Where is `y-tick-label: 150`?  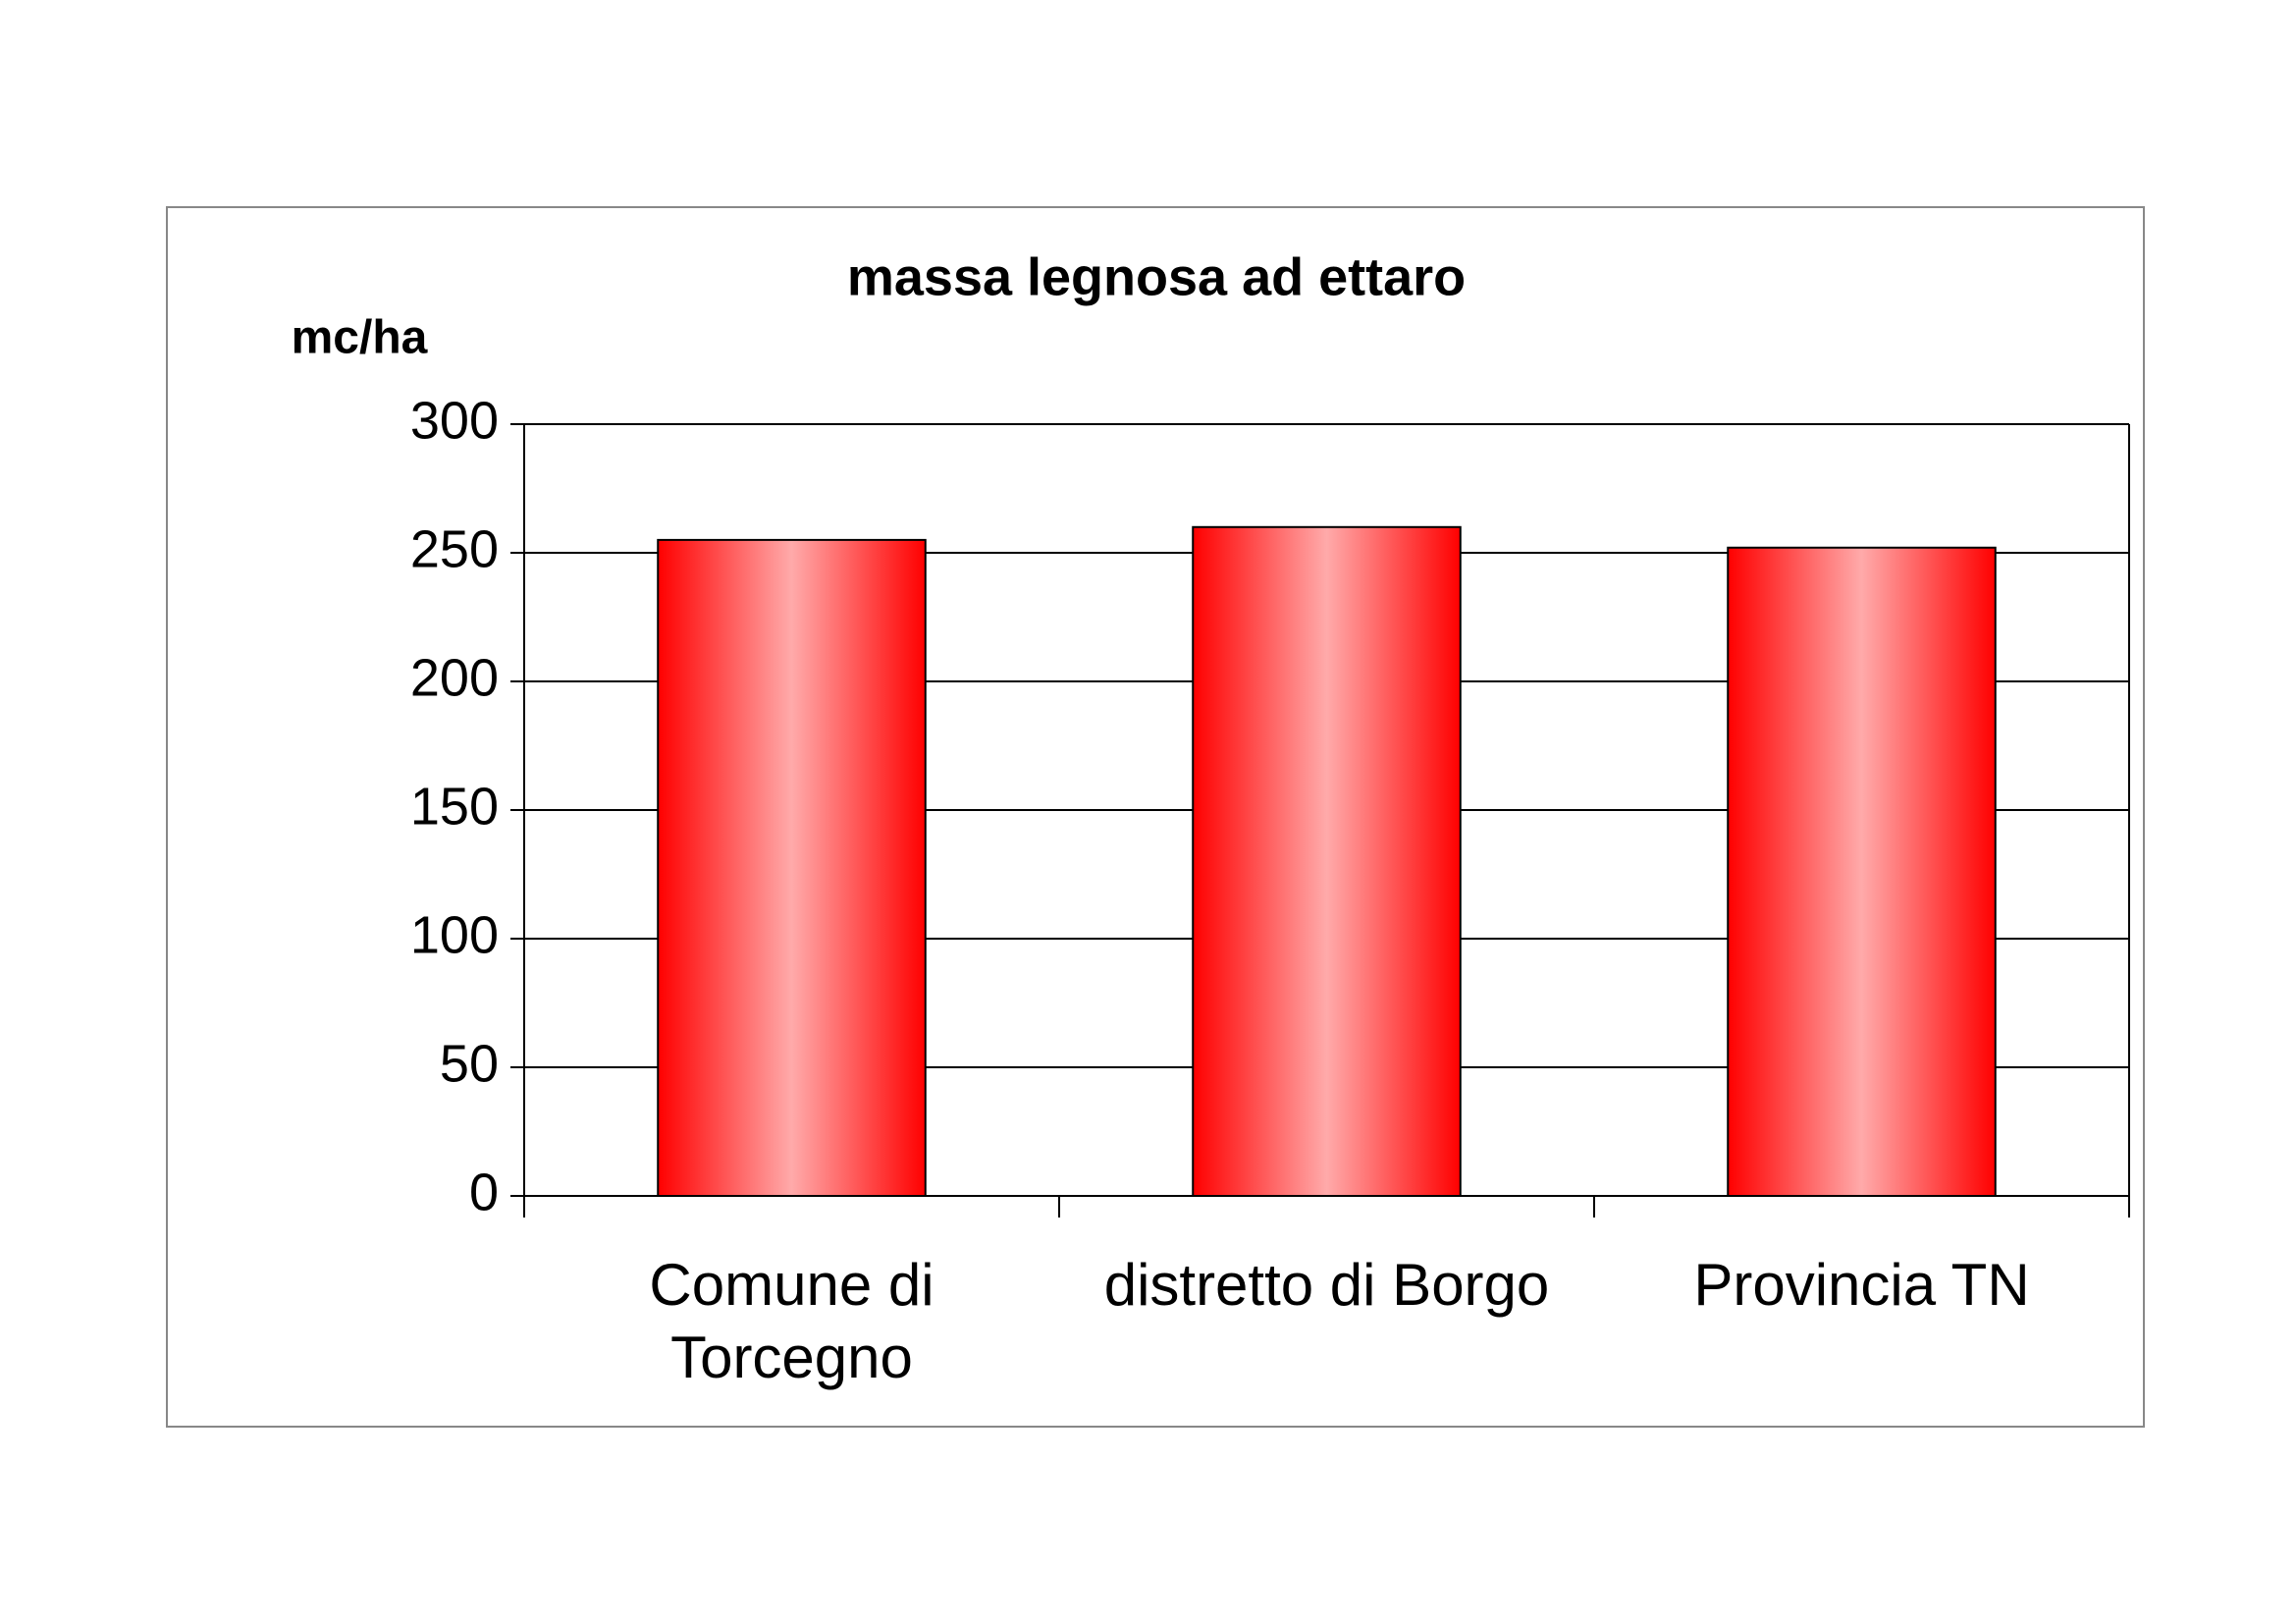
y-tick-label: 150 is located at coordinates (454, 806).